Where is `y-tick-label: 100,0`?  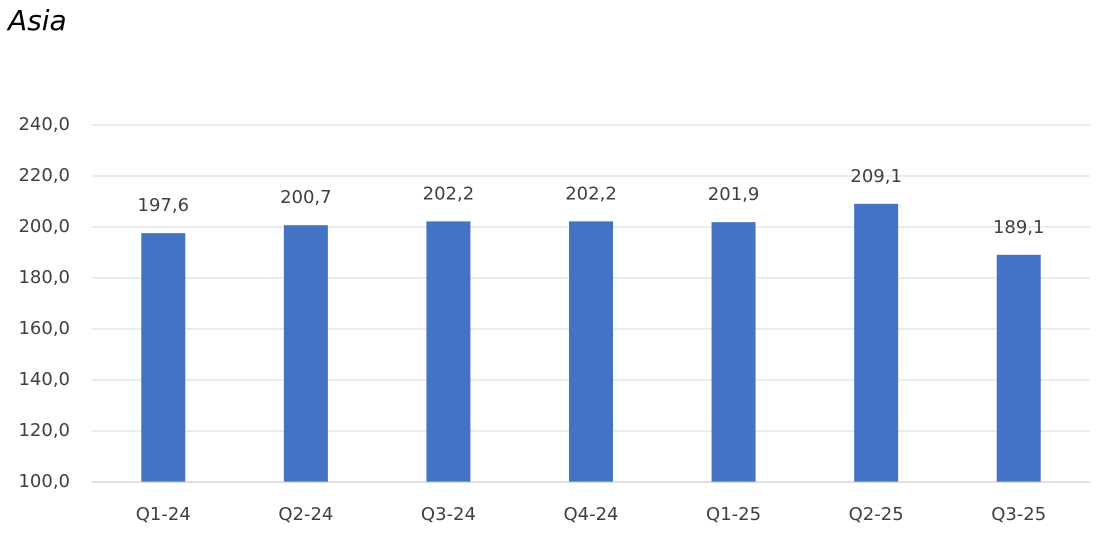 y-tick-label: 100,0 is located at coordinates (44, 481).